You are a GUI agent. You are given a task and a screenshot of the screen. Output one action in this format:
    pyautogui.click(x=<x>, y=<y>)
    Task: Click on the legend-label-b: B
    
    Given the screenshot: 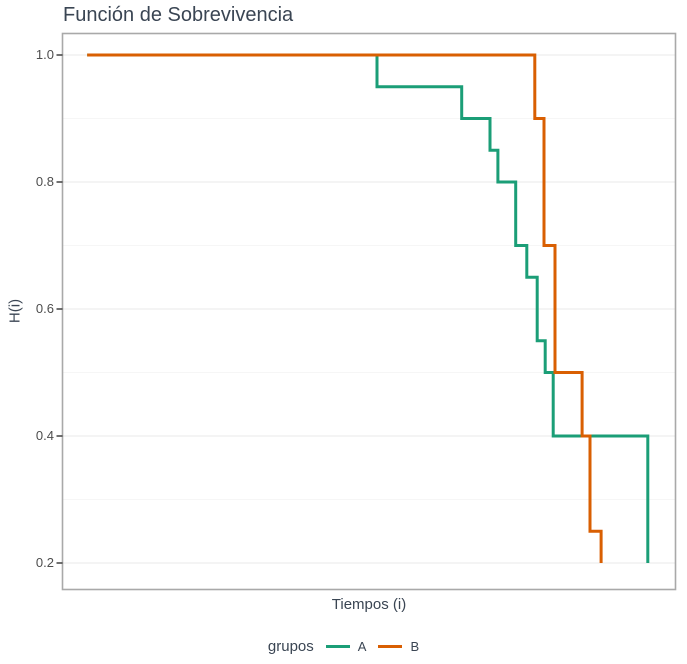 What is the action you would take?
    pyautogui.click(x=415, y=646)
    